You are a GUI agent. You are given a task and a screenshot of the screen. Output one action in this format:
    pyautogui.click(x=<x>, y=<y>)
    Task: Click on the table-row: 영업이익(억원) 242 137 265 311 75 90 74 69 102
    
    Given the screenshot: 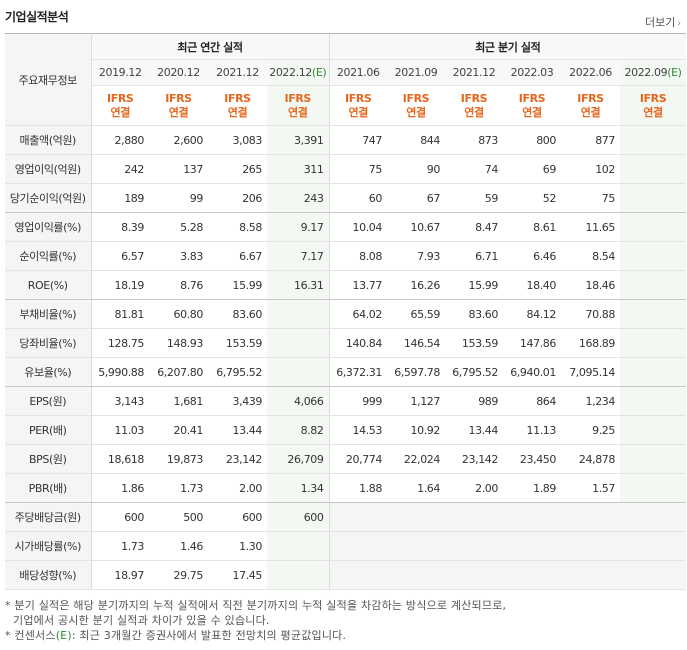 What is the action you would take?
    pyautogui.click(x=346, y=169)
    